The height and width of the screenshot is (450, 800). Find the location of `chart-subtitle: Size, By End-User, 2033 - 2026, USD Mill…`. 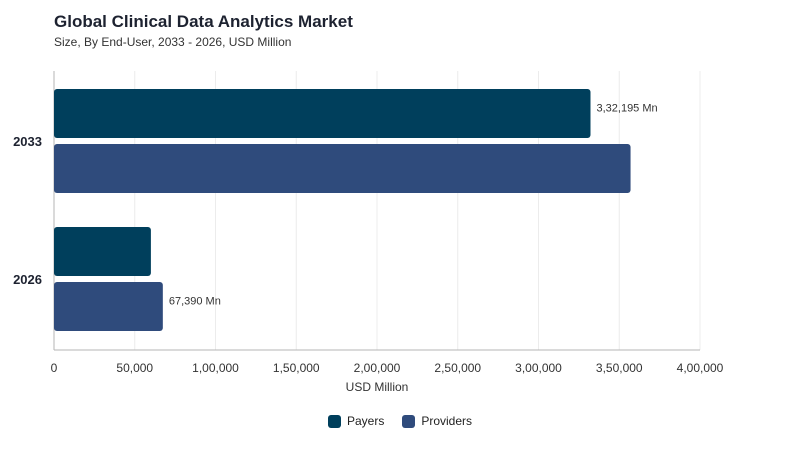

chart-subtitle: Size, By End-User, 2033 - 2026, USD Mill… is located at coordinates (173, 42).